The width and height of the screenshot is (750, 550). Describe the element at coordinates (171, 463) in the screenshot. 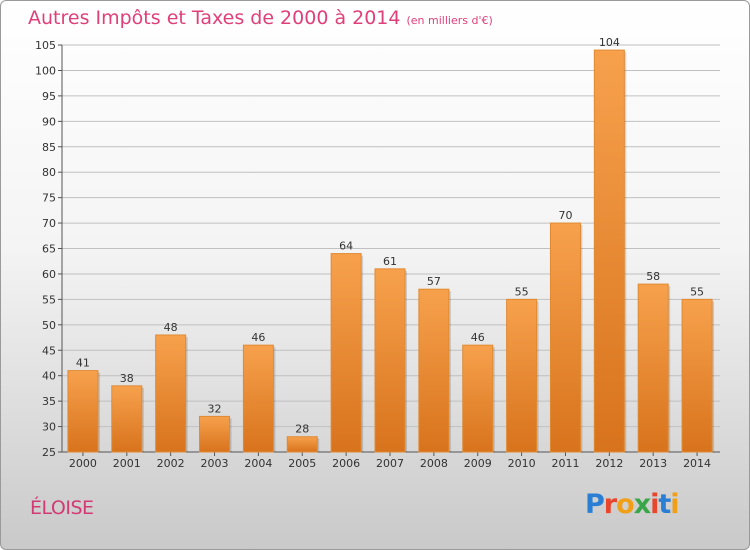

I see `x-tick-label: 2002` at that location.